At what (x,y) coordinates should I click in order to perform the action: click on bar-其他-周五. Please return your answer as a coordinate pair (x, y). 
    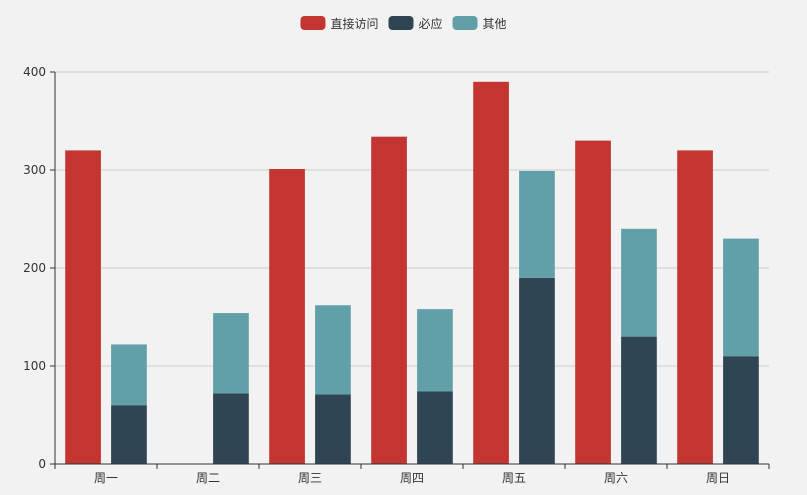
    Looking at the image, I should click on (537, 224).